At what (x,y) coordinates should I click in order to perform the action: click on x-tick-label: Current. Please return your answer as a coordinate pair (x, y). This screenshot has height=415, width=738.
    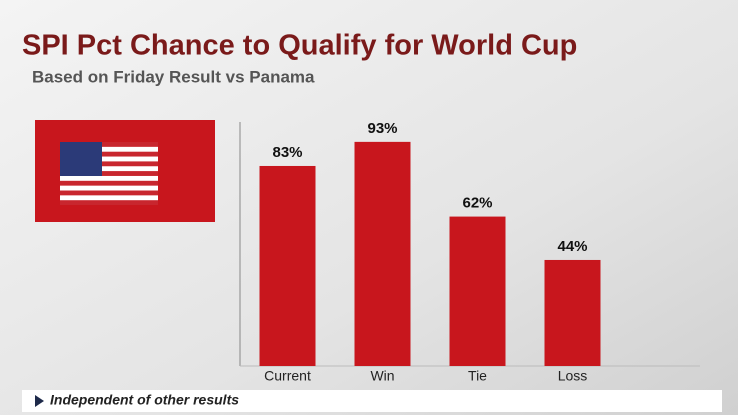
    Looking at the image, I should click on (287, 376).